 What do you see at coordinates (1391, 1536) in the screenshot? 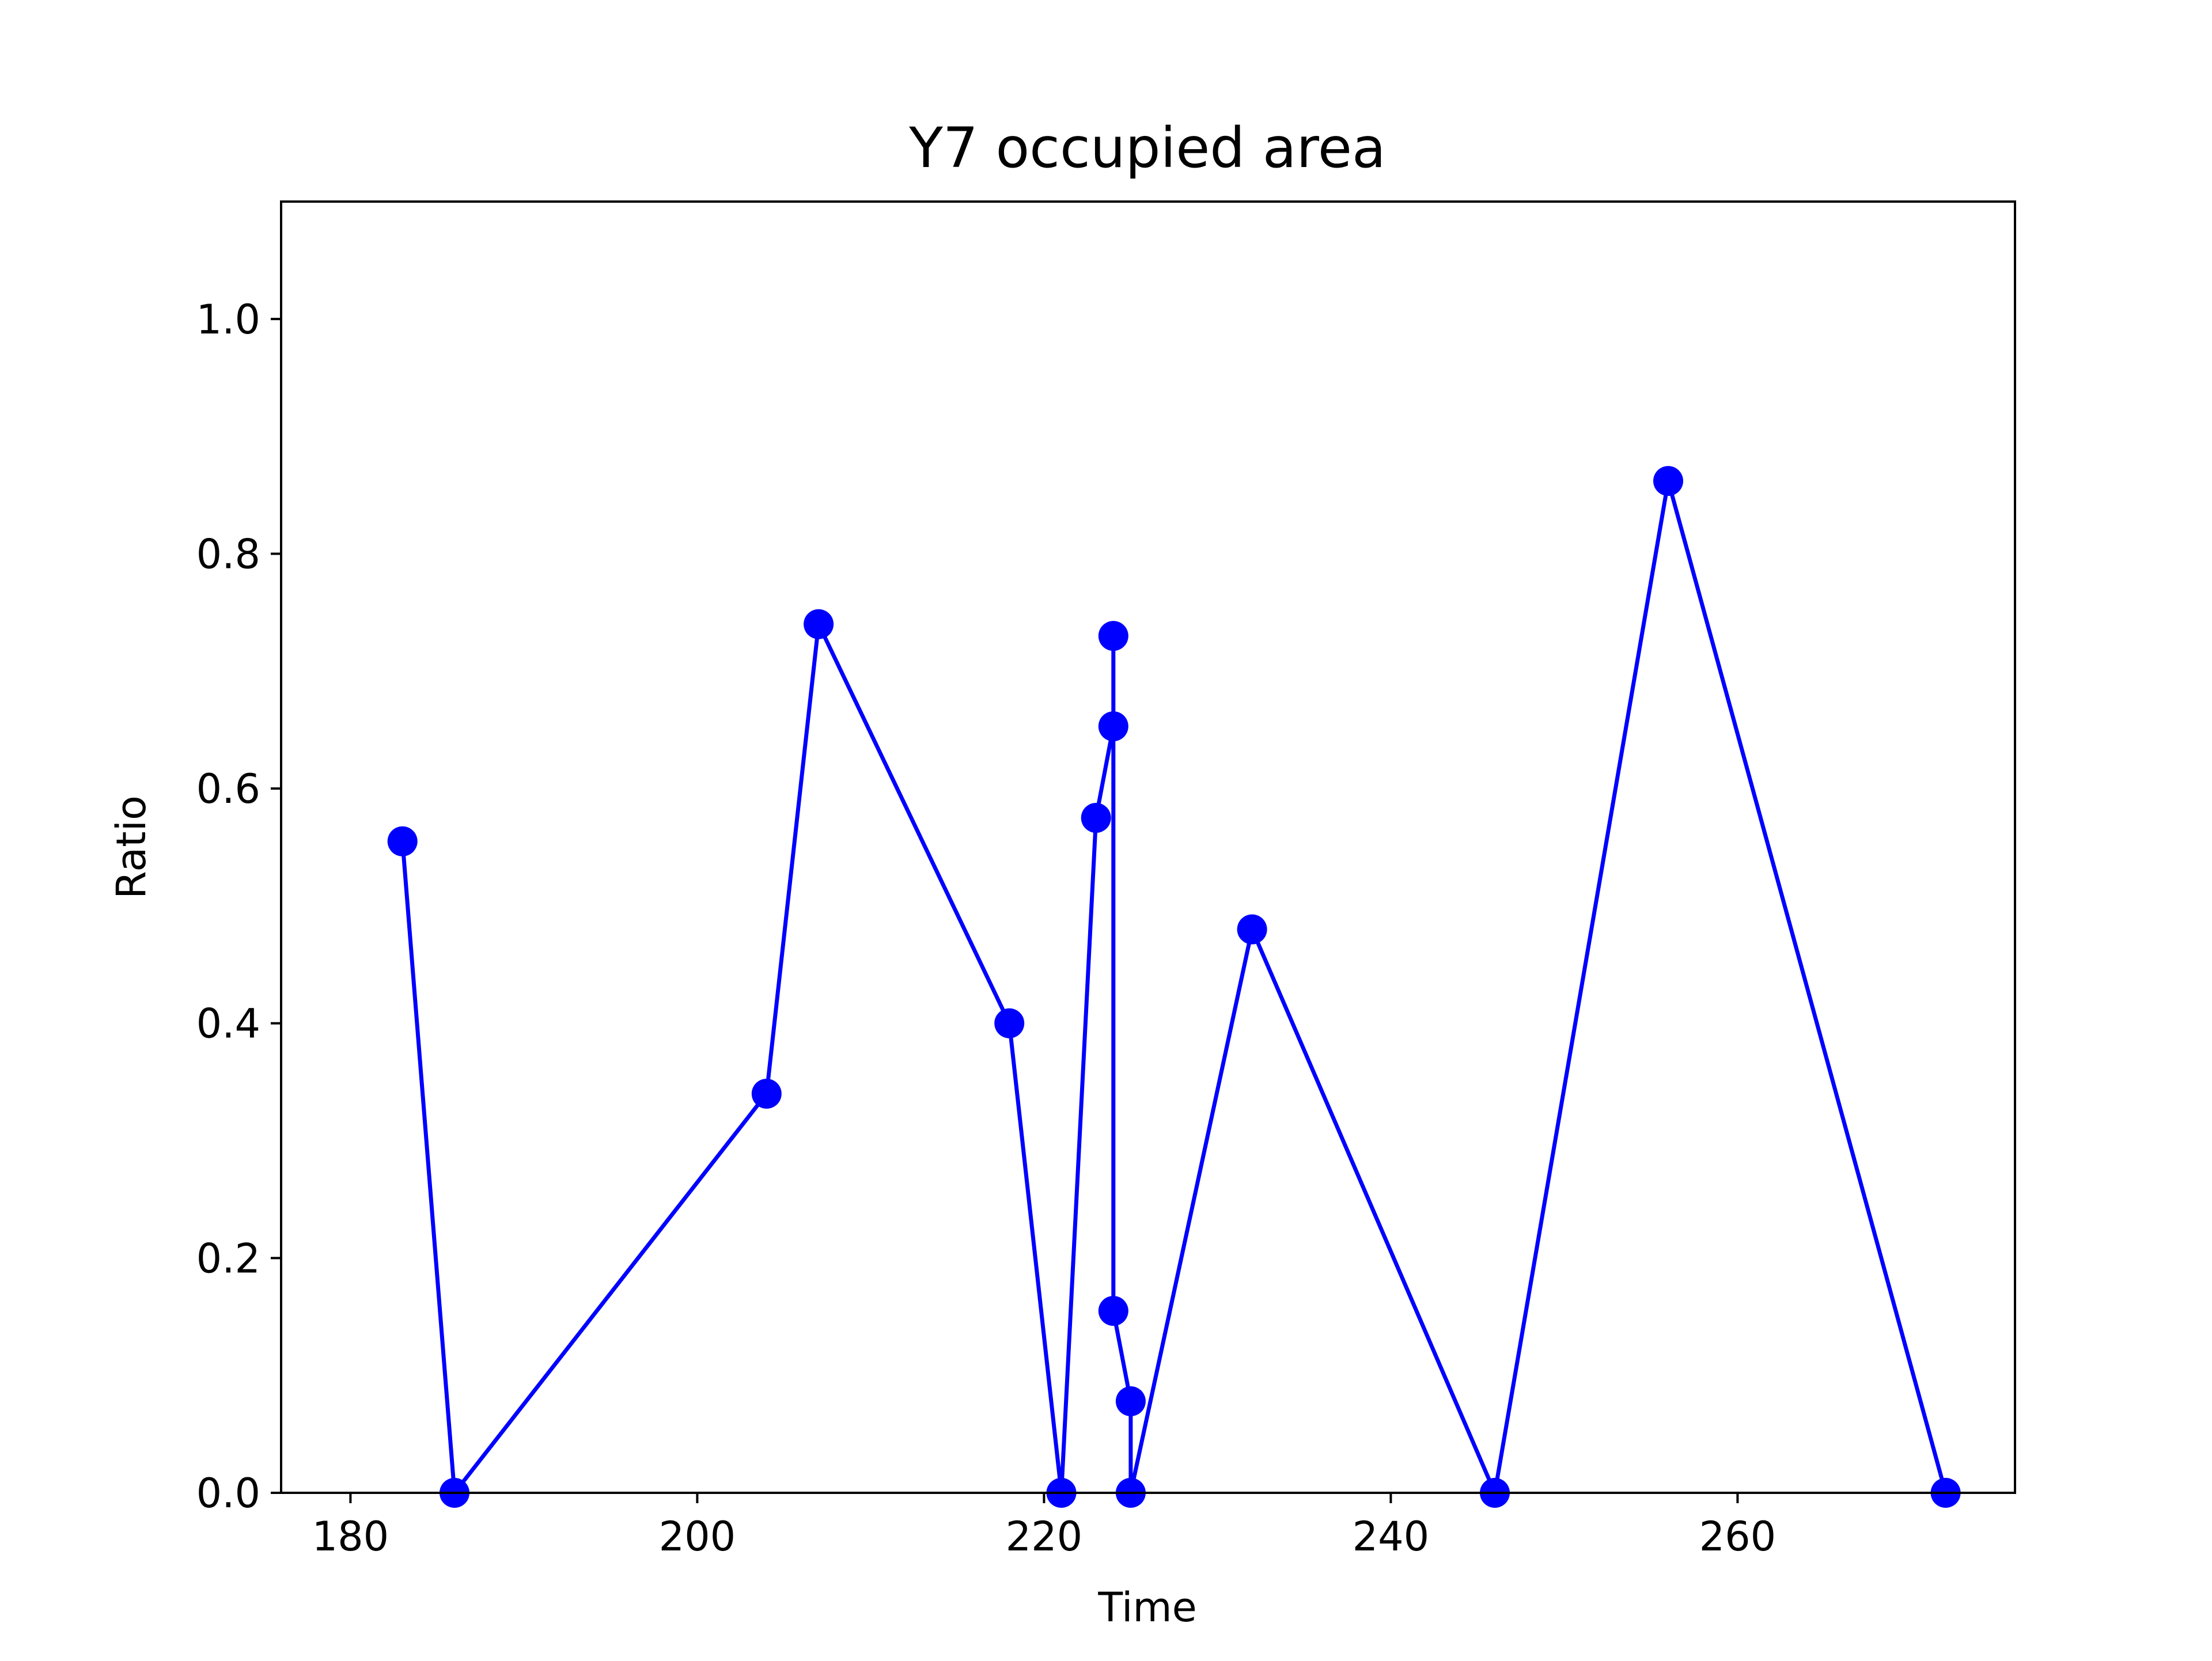
I see `x-tick-label: 240` at bounding box center [1391, 1536].